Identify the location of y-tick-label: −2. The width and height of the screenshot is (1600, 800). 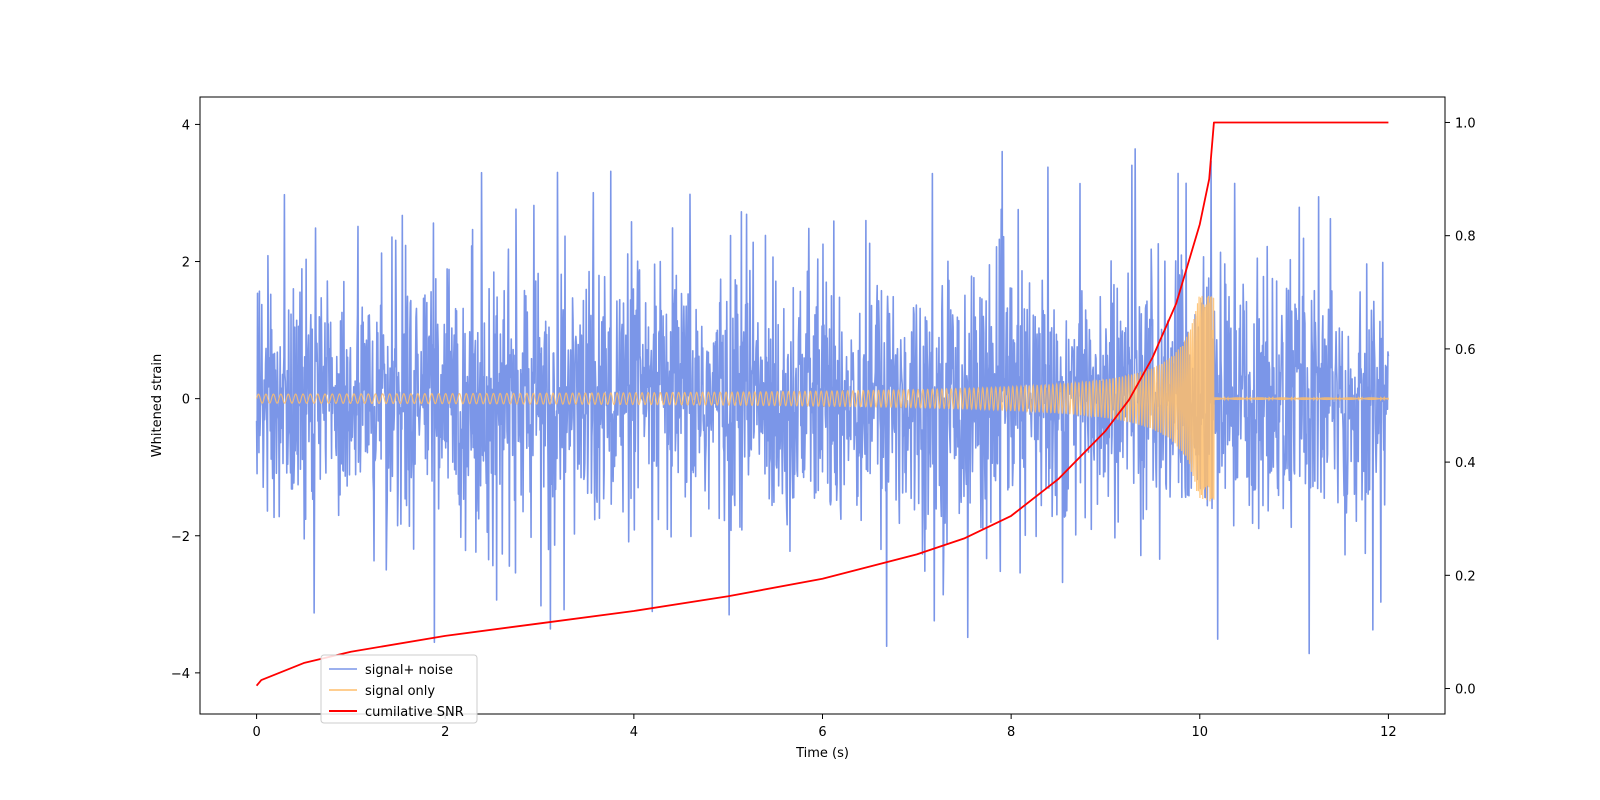
(180, 537).